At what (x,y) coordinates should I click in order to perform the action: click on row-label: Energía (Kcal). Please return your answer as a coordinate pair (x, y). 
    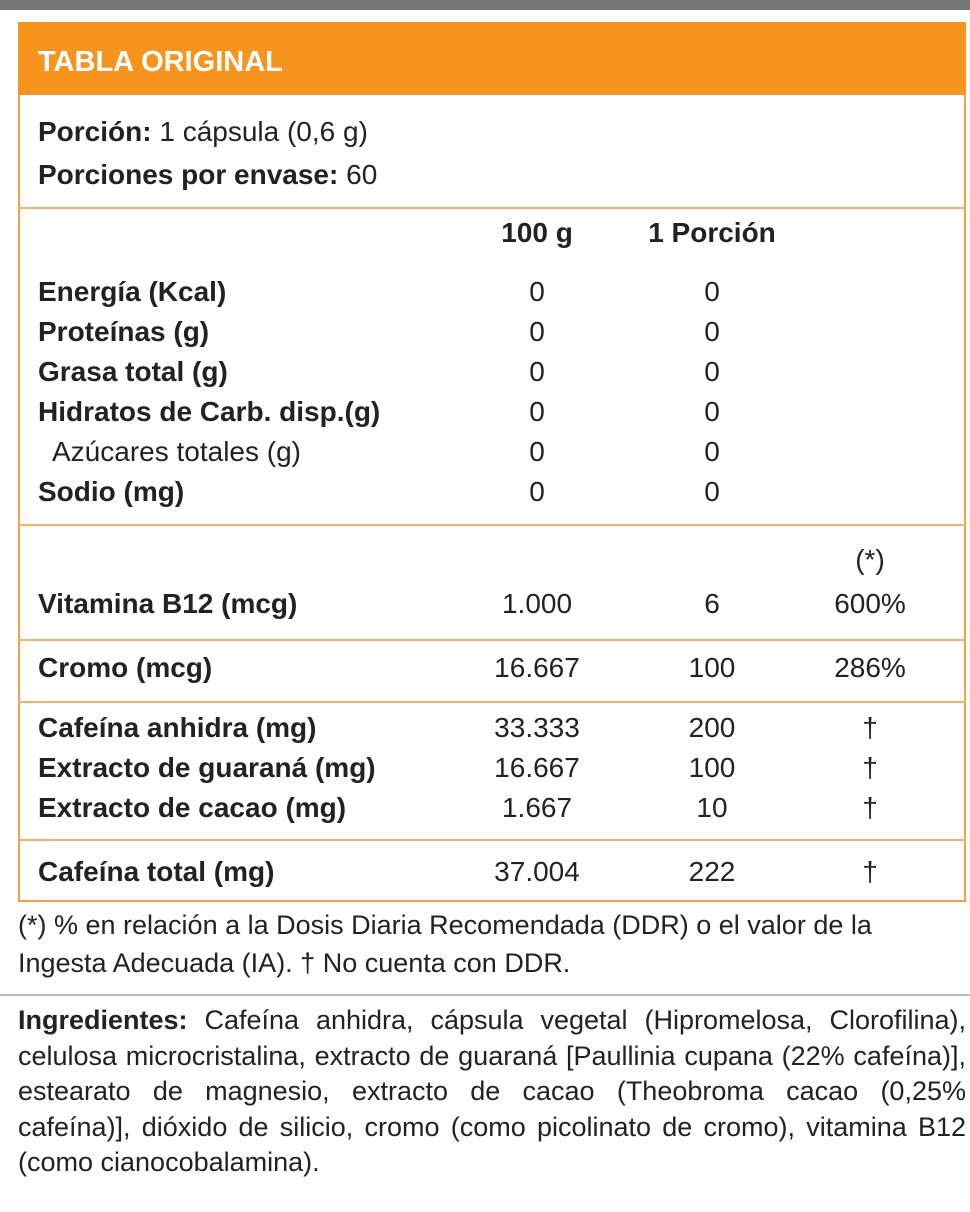
    Looking at the image, I should click on (132, 291).